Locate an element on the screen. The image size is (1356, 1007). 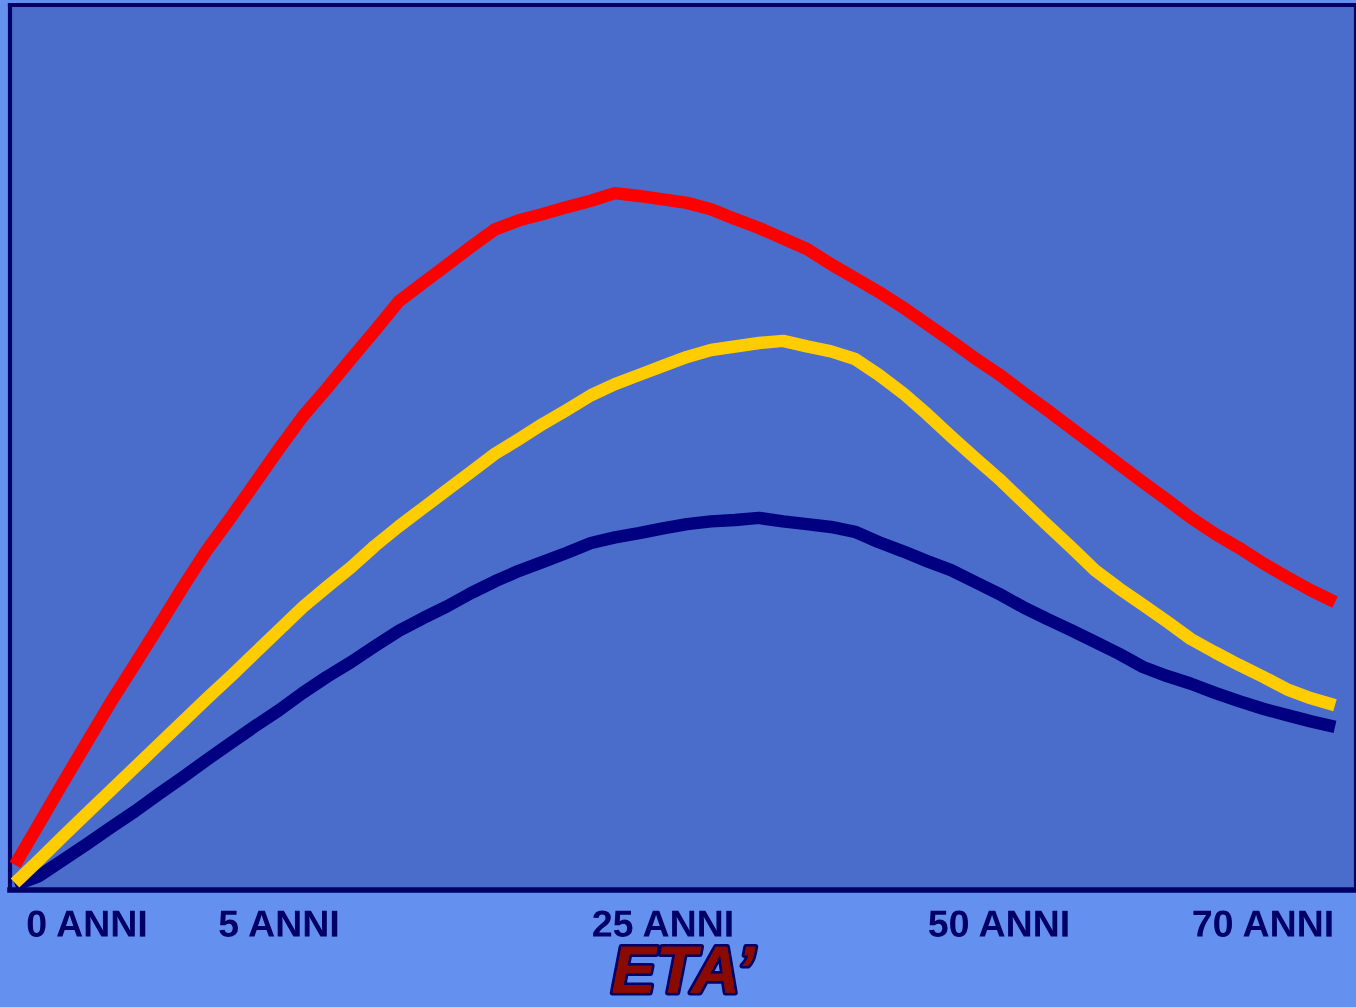
x-tick-label: 0 ANNI is located at coordinates (86, 923).